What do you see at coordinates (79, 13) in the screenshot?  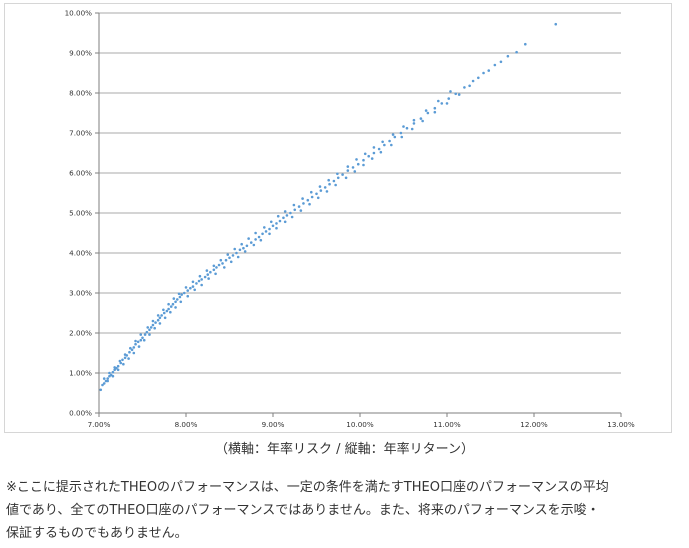 I see `y-tick-label: 10.00%` at bounding box center [79, 13].